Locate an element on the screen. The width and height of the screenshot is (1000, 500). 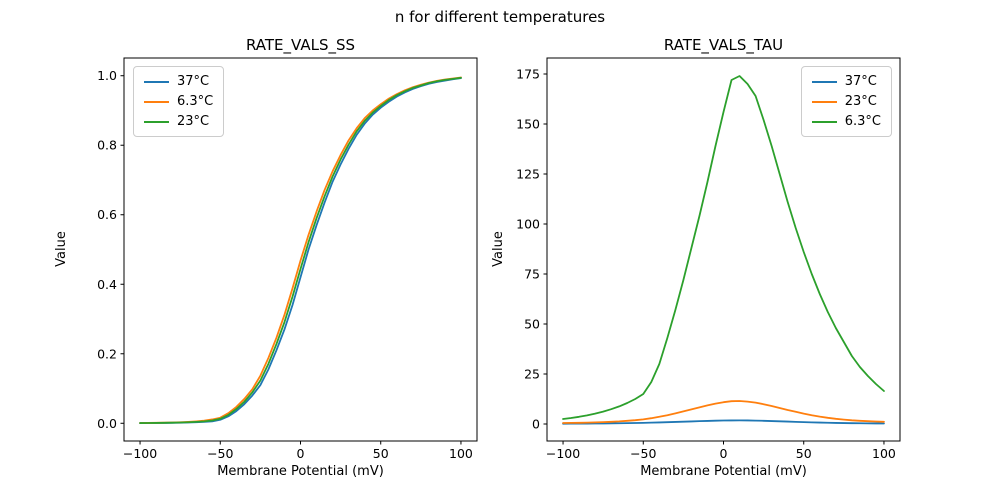
y-tick-label: 175 is located at coordinates (528, 74).